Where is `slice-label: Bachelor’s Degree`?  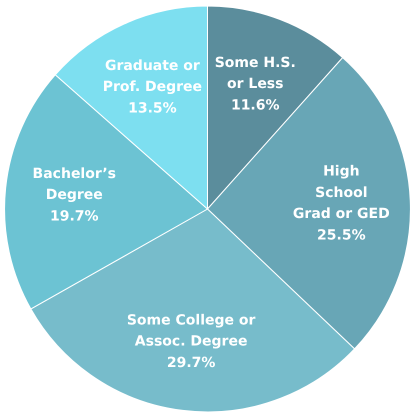
slice-label: Bachelor’s Degree is located at coordinates (74, 185).